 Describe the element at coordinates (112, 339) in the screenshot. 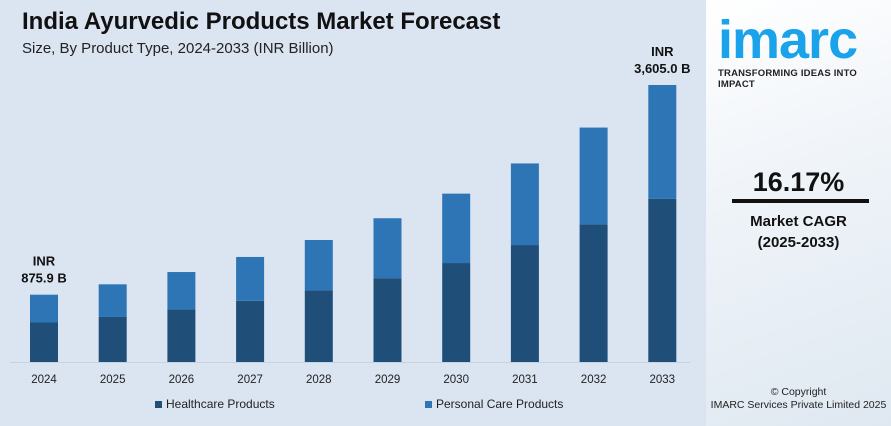

I see `bar-healthcare-2025` at that location.